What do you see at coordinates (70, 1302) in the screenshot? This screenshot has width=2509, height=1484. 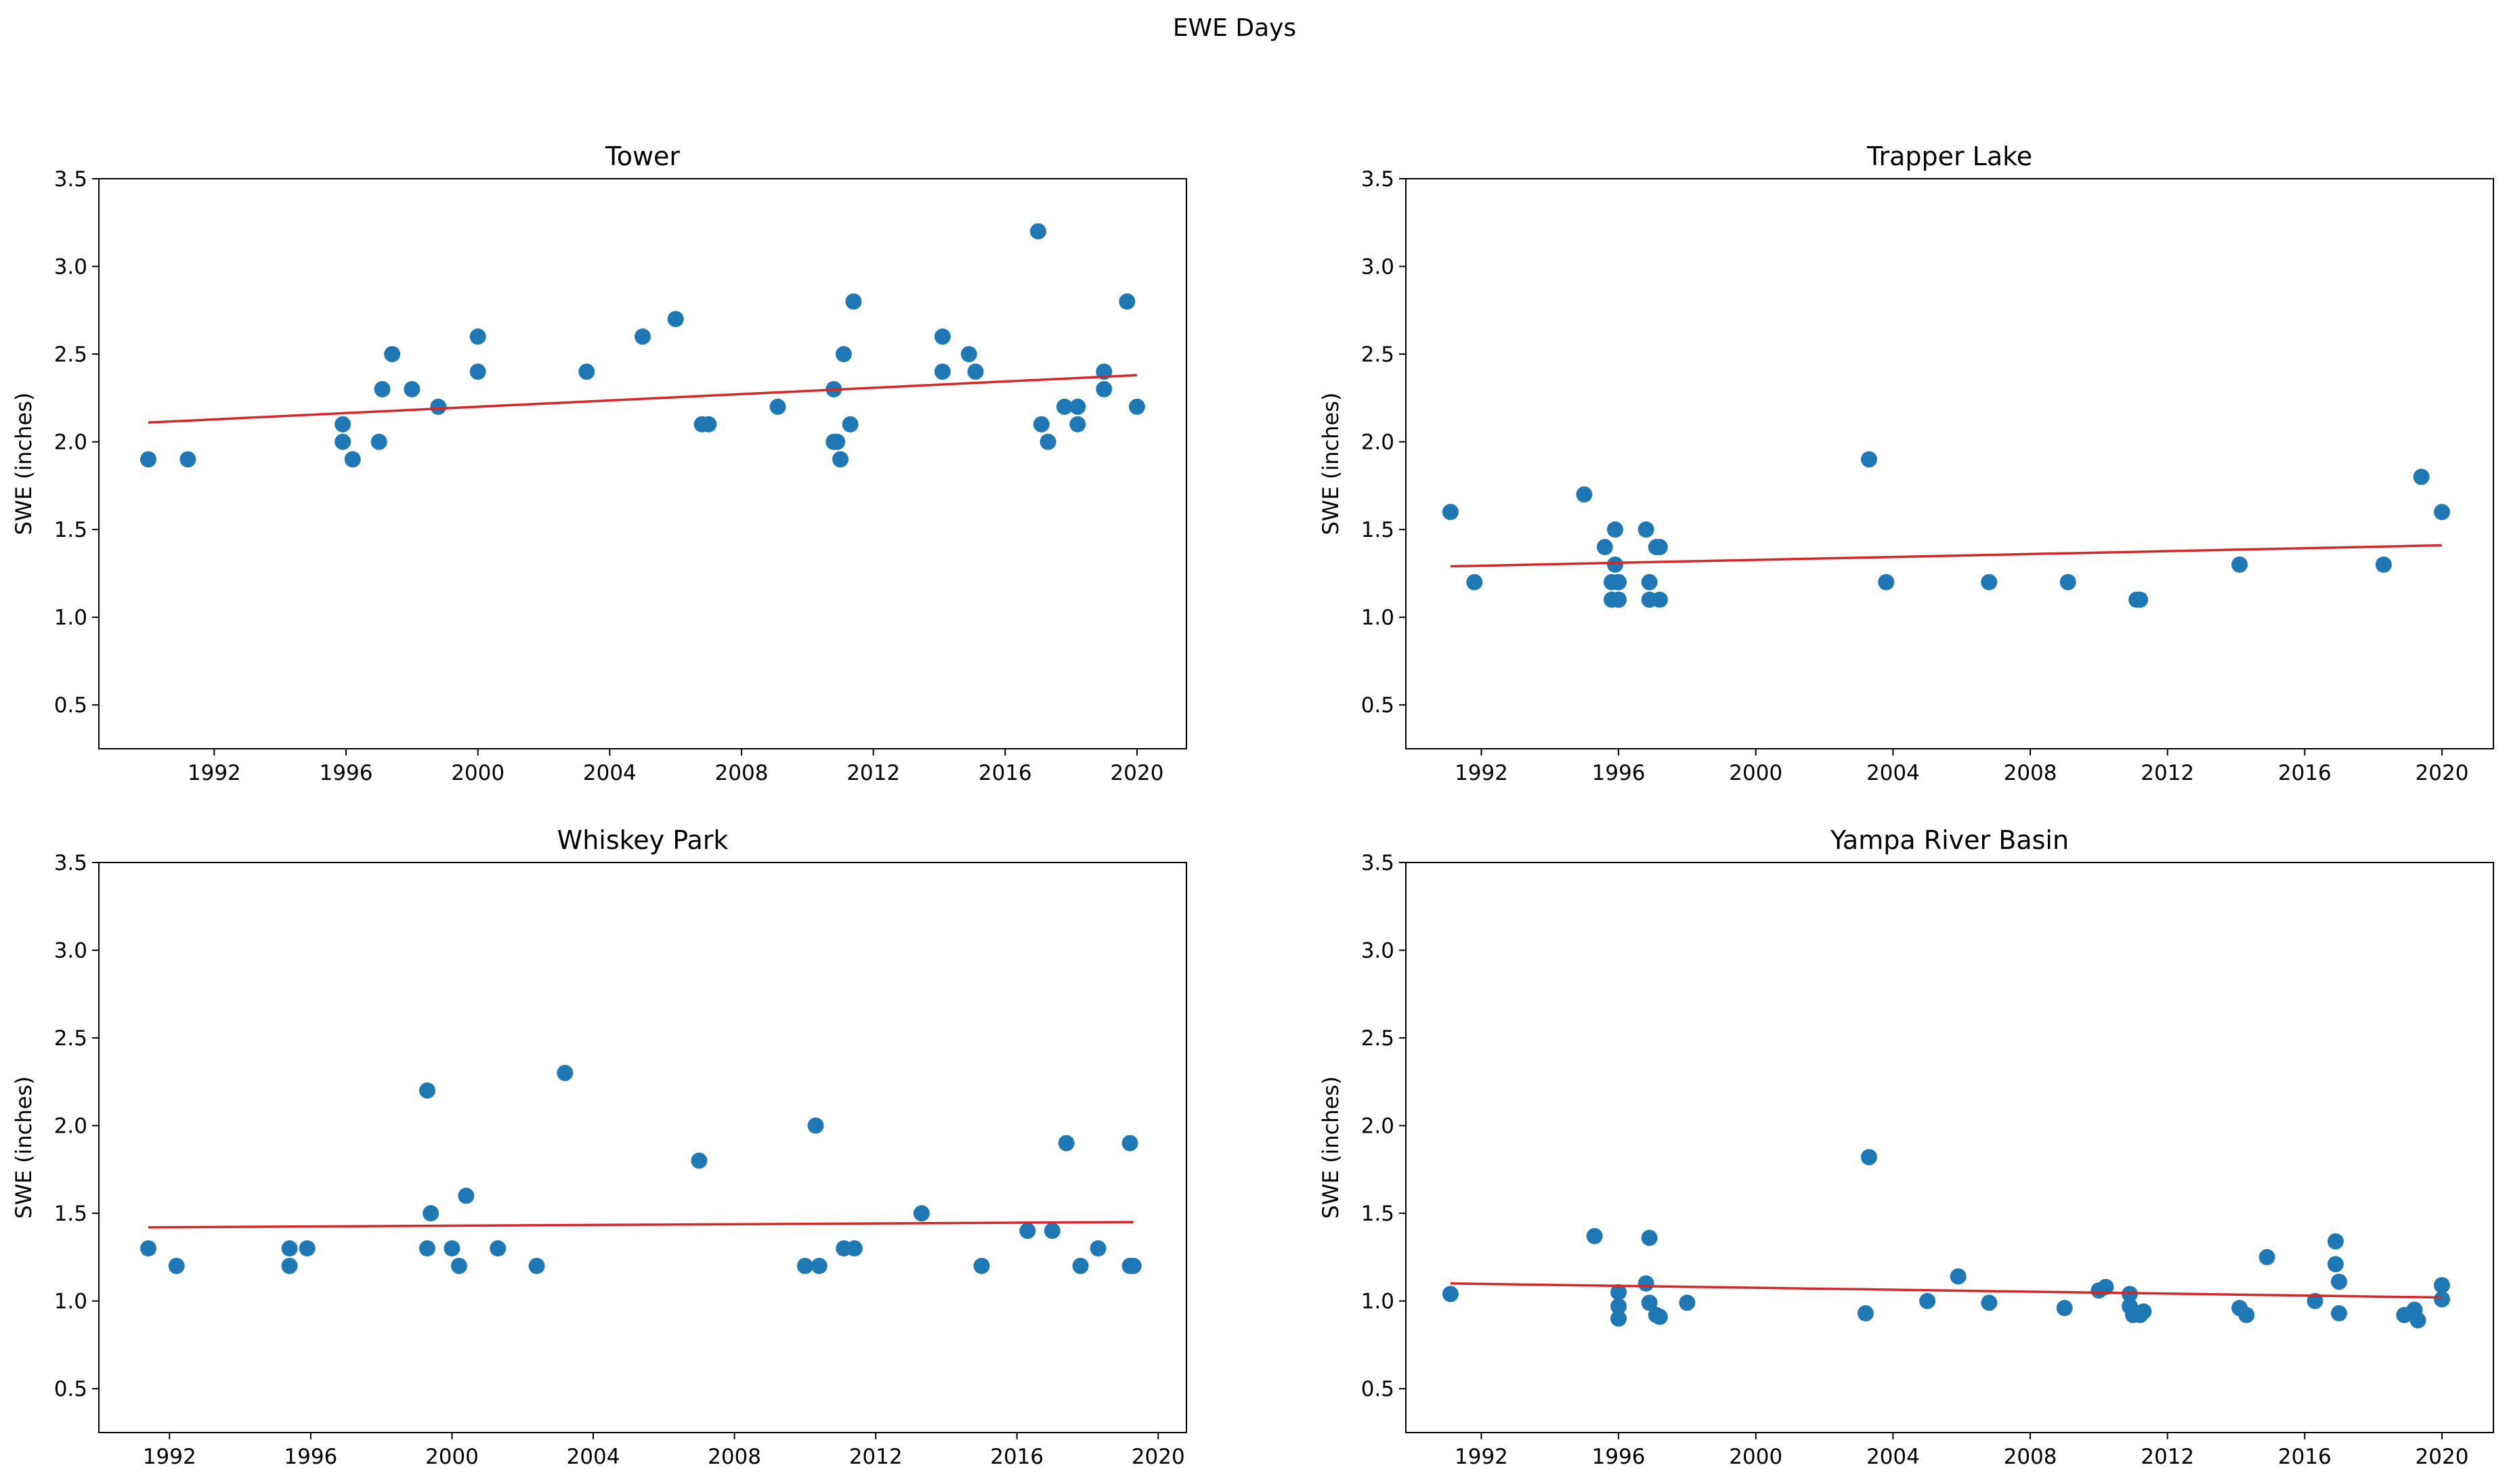 I see `y-tick-label: 1.0` at bounding box center [70, 1302].